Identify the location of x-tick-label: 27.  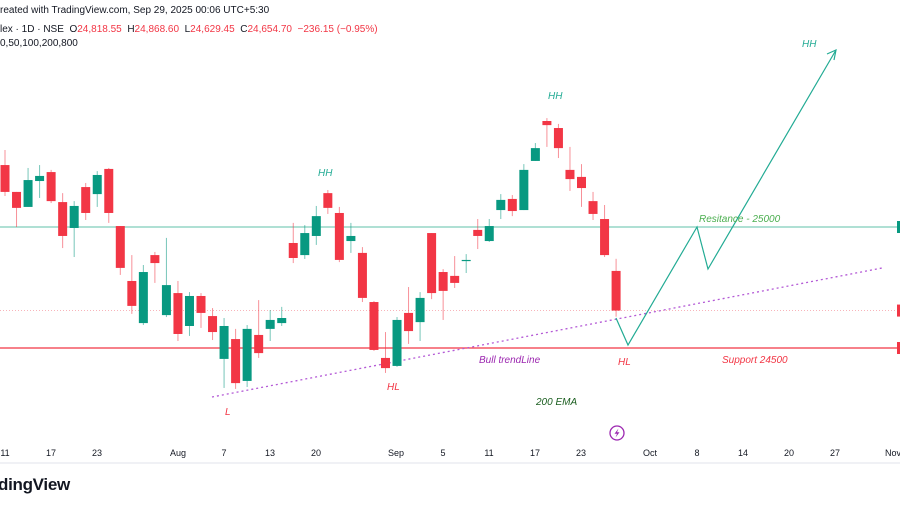
(835, 453).